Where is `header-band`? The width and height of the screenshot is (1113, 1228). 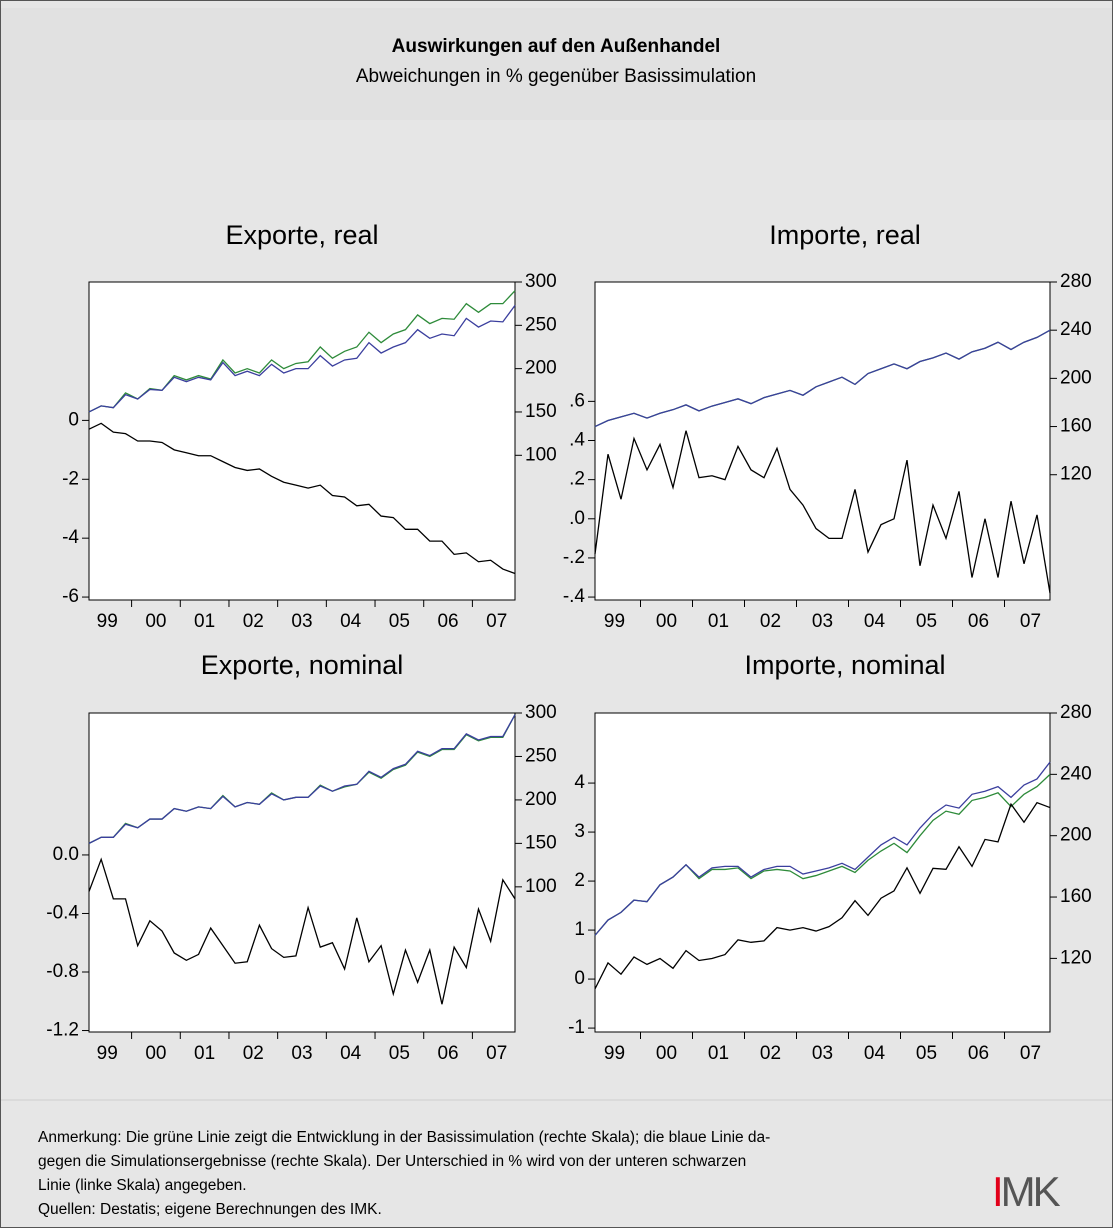
header-band is located at coordinates (556, 64).